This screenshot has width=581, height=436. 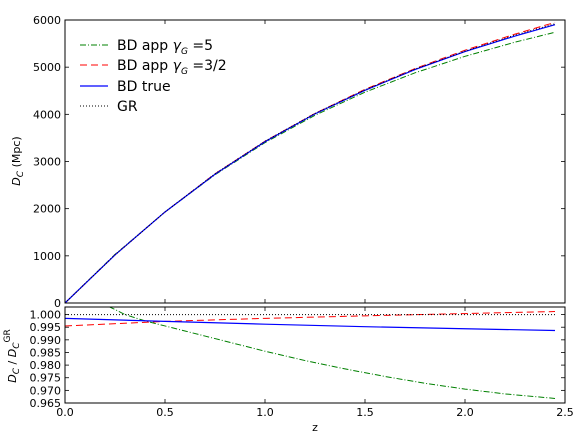 I want to click on bottom-x-tick-label: 0.5, so click(x=165, y=412).